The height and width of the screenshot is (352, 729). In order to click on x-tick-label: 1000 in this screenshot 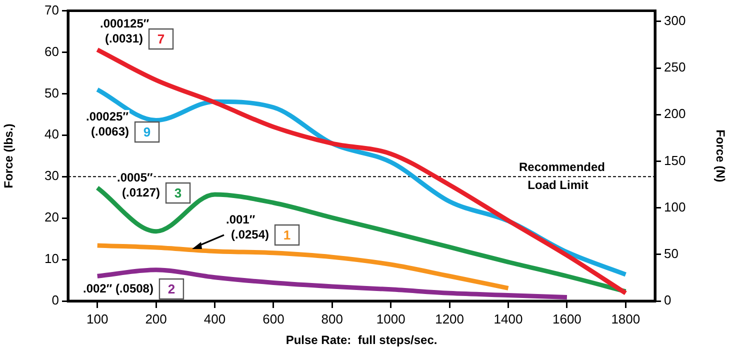, I will do `click(391, 318)`.